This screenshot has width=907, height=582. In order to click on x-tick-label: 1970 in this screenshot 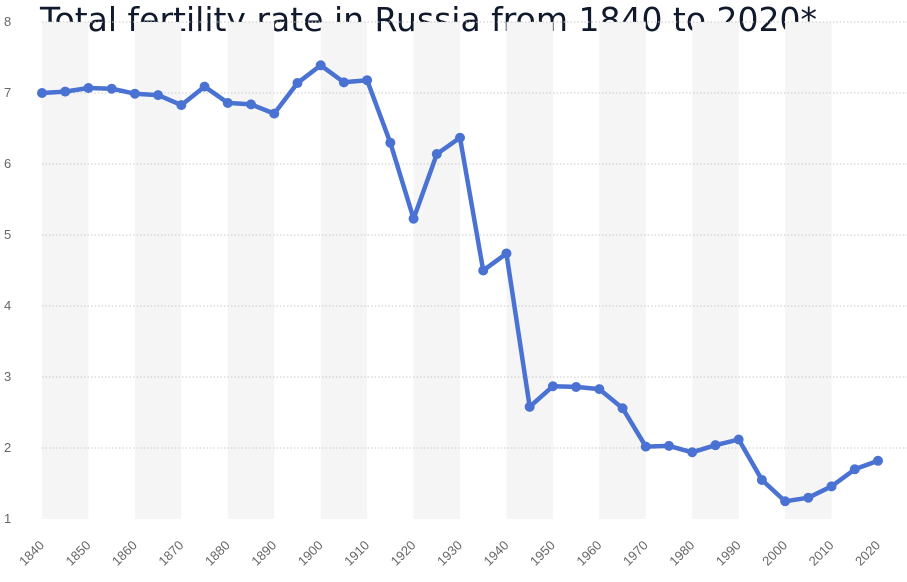, I will do `click(635, 553)`.